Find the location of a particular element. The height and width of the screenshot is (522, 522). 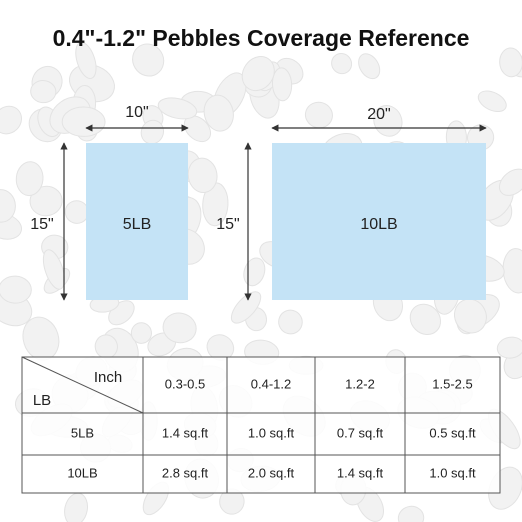

box-width: 20" is located at coordinates (378, 114).